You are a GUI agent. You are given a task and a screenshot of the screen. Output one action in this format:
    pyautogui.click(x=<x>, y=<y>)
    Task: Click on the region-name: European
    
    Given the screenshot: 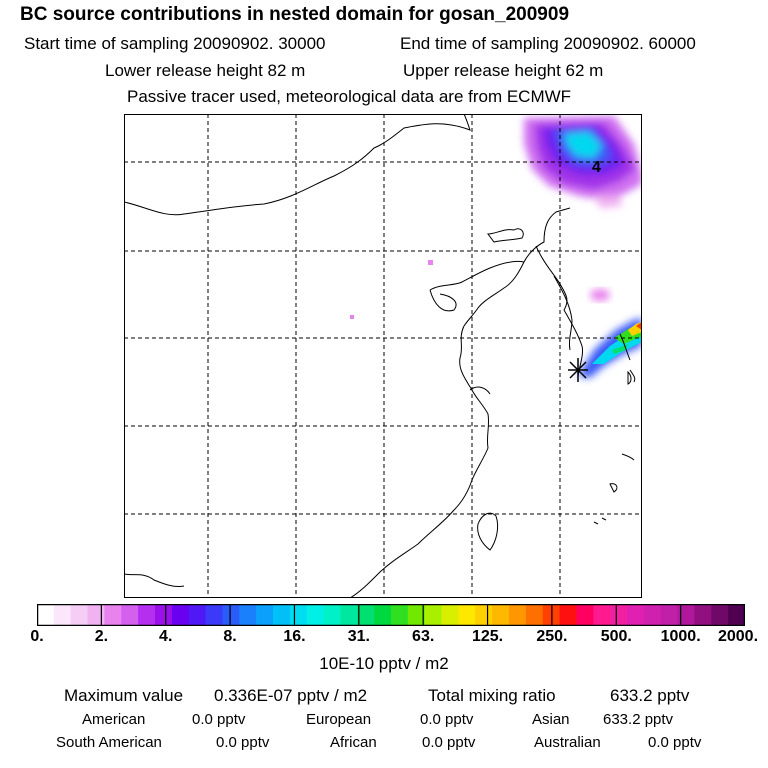 What is the action you would take?
    pyautogui.click(x=339, y=719)
    